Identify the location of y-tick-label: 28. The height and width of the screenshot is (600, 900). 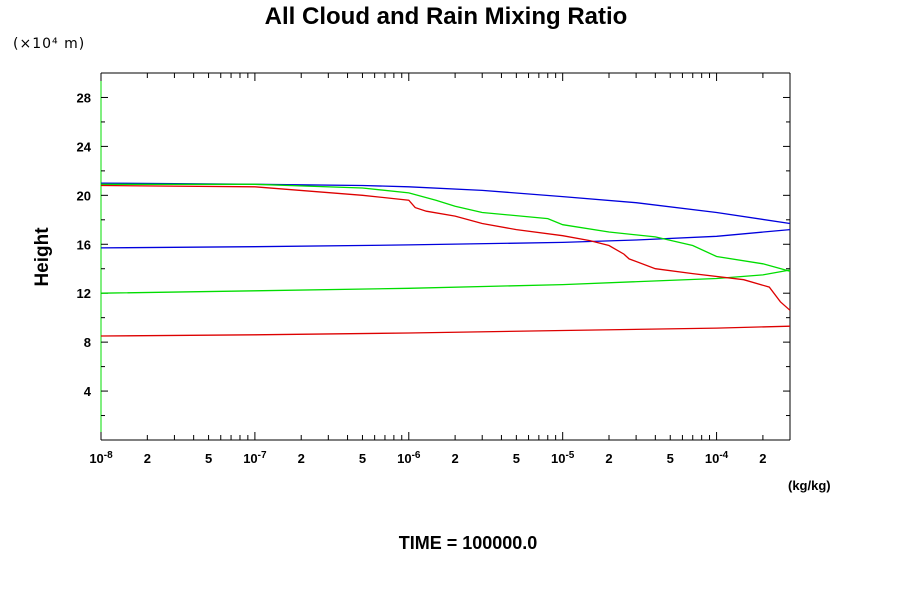
(84, 97).